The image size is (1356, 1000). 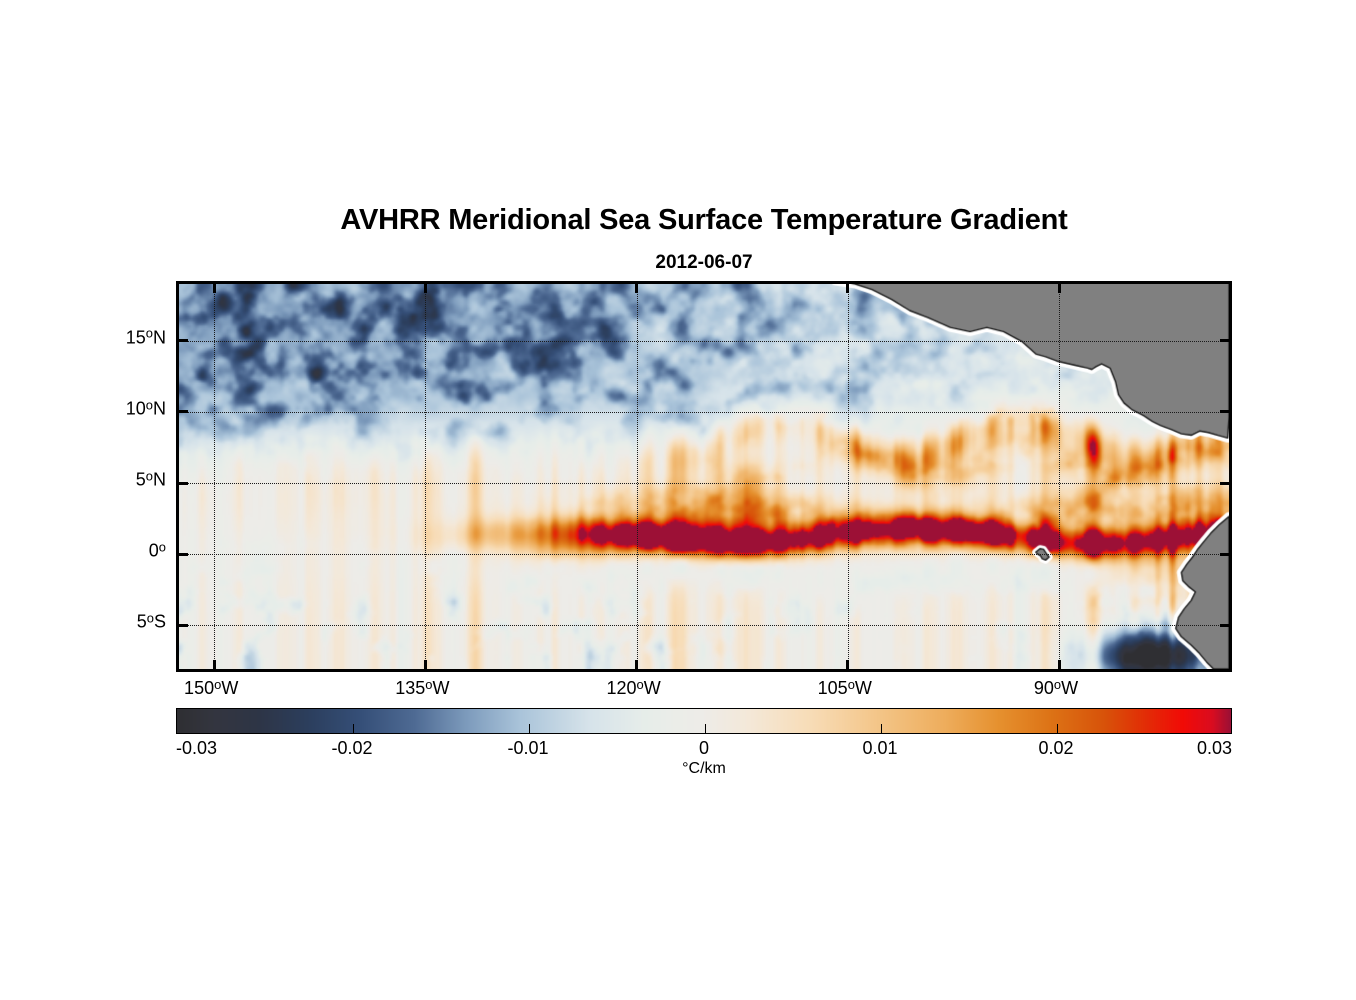 I want to click on y-axis-tick-labels: 15oN 10oN 5oN 0o 5oS, so click(x=116, y=476).